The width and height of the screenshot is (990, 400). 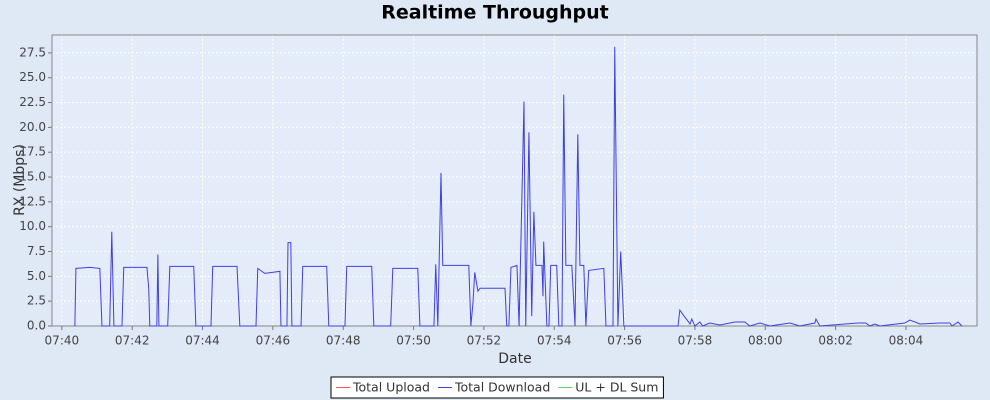 I want to click on x-tick-label: 07:50, so click(x=413, y=341).